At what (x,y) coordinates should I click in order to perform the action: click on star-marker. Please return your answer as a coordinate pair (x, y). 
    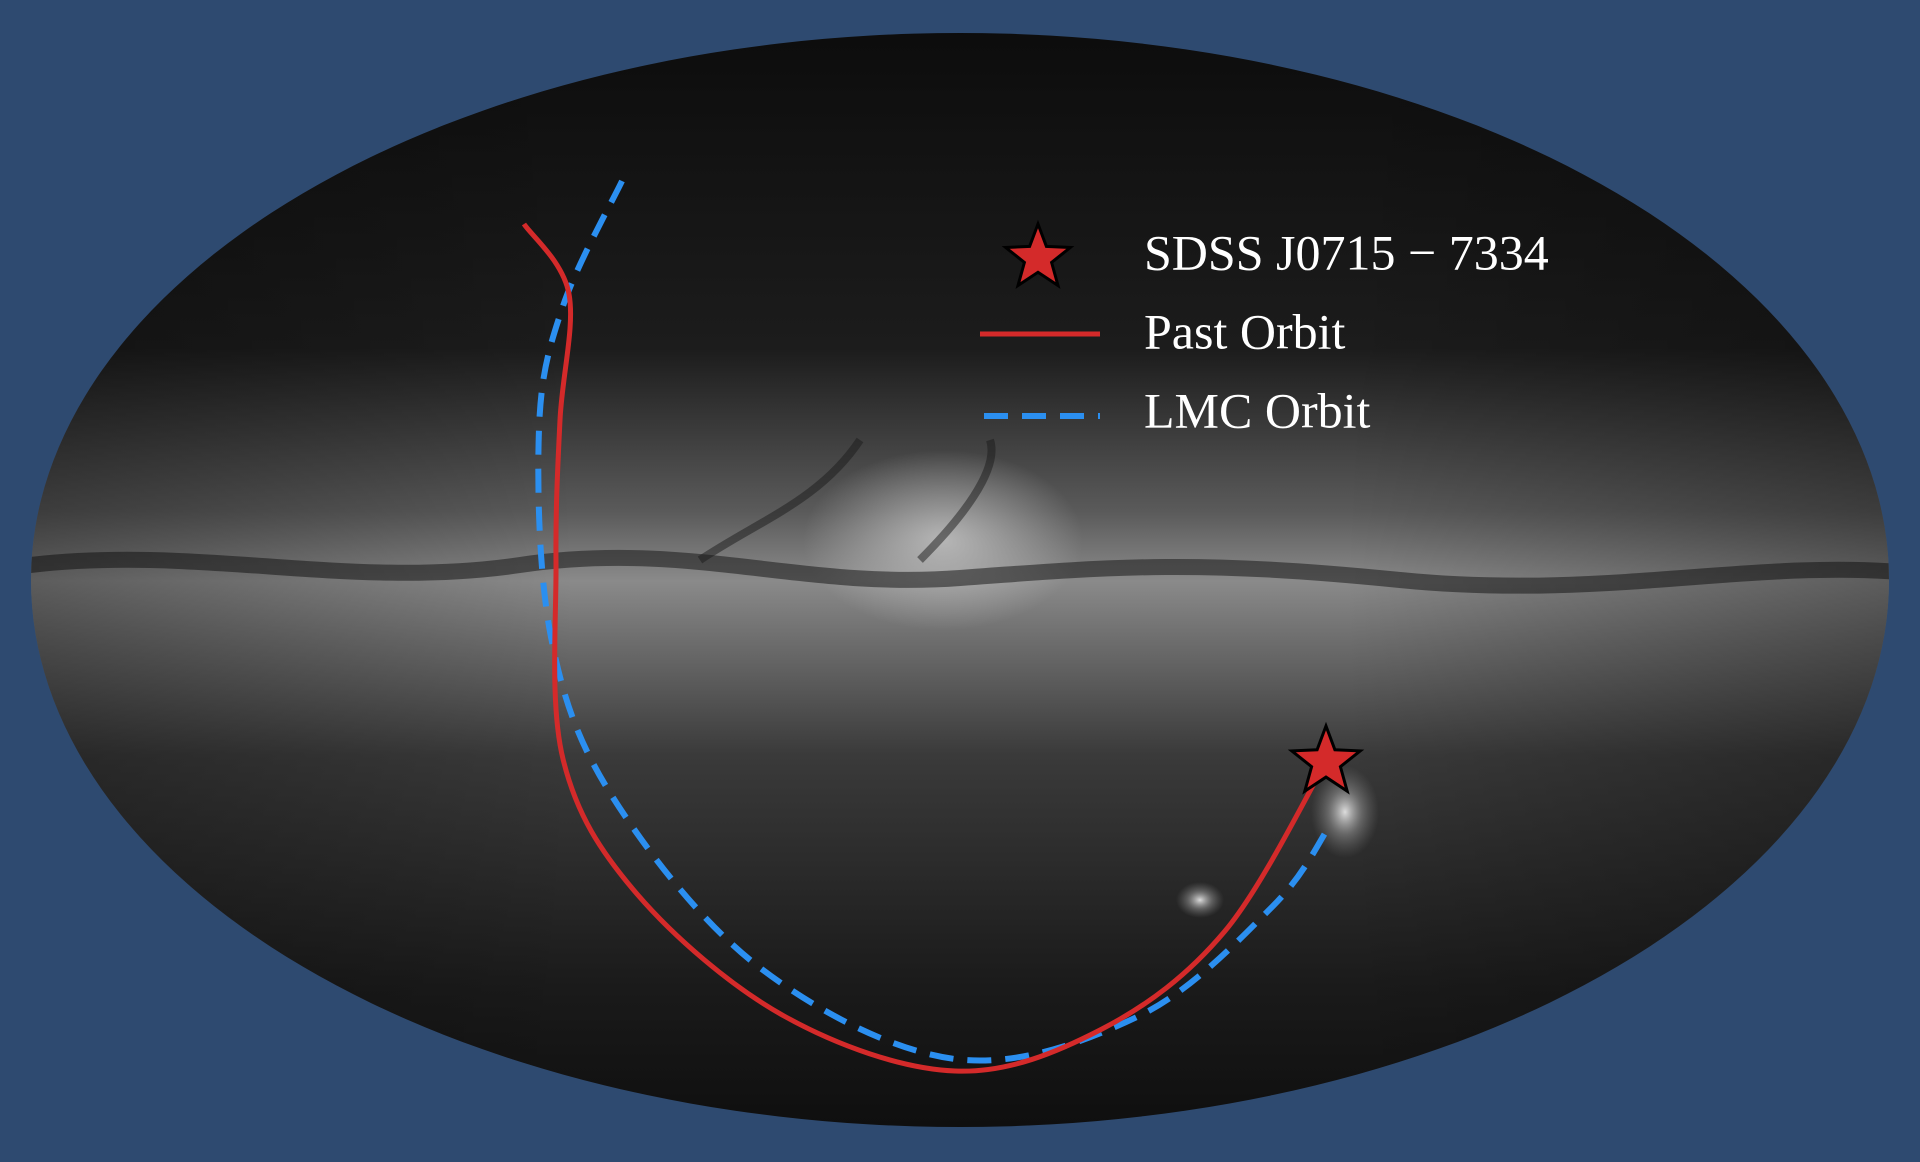
    Looking at the image, I should click on (1326, 758).